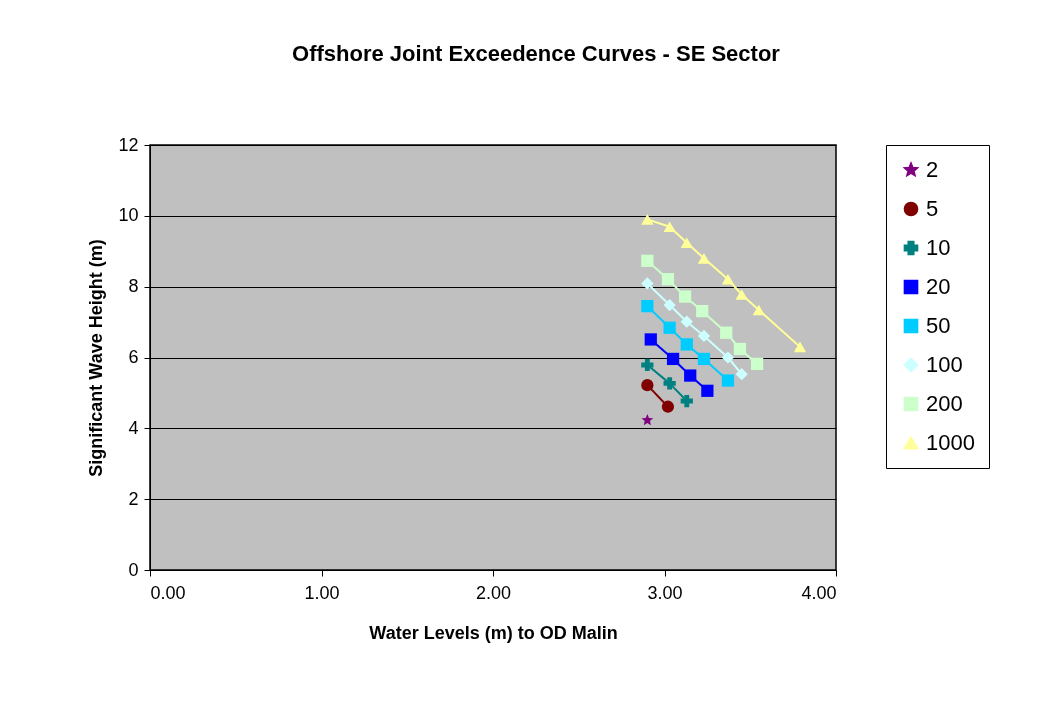 The image size is (1056, 720). I want to click on legend-label: 1000, so click(950, 442).